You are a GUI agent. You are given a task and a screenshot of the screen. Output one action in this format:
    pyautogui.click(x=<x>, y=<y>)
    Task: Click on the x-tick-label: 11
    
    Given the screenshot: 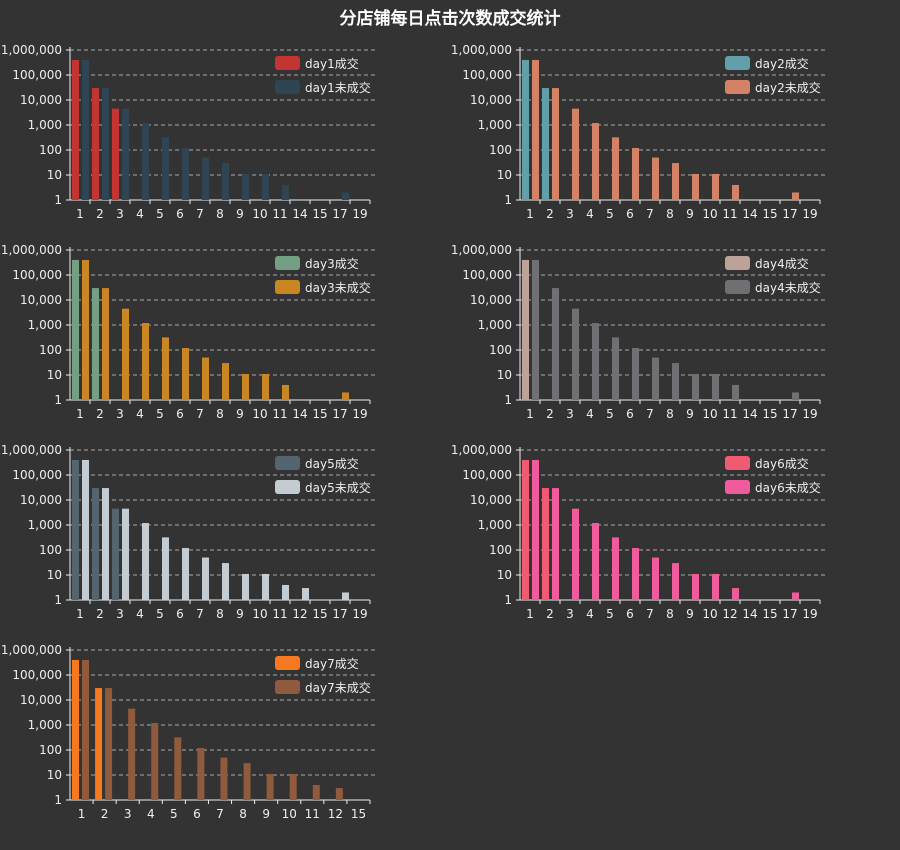 What is the action you would take?
    pyautogui.click(x=729, y=414)
    